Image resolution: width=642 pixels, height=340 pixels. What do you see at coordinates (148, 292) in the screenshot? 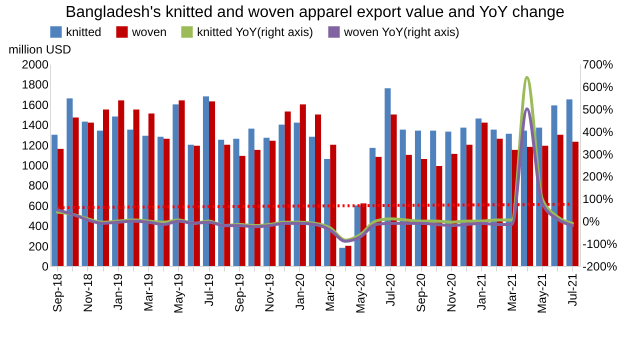
I see `x-tick-label: Mar-19` at bounding box center [148, 292].